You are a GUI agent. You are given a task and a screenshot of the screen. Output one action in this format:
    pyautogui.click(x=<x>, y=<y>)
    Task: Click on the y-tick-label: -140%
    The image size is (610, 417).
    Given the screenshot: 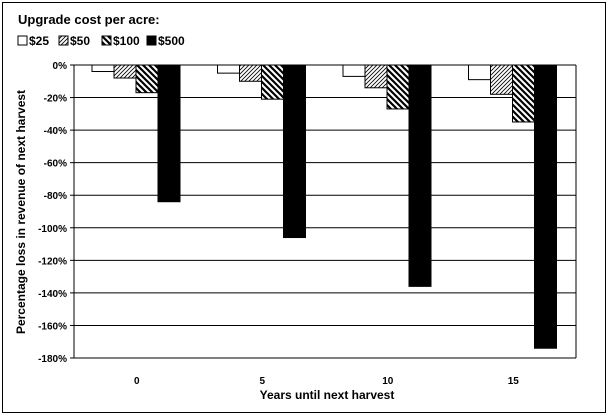 What is the action you would take?
    pyautogui.click(x=52, y=294)
    